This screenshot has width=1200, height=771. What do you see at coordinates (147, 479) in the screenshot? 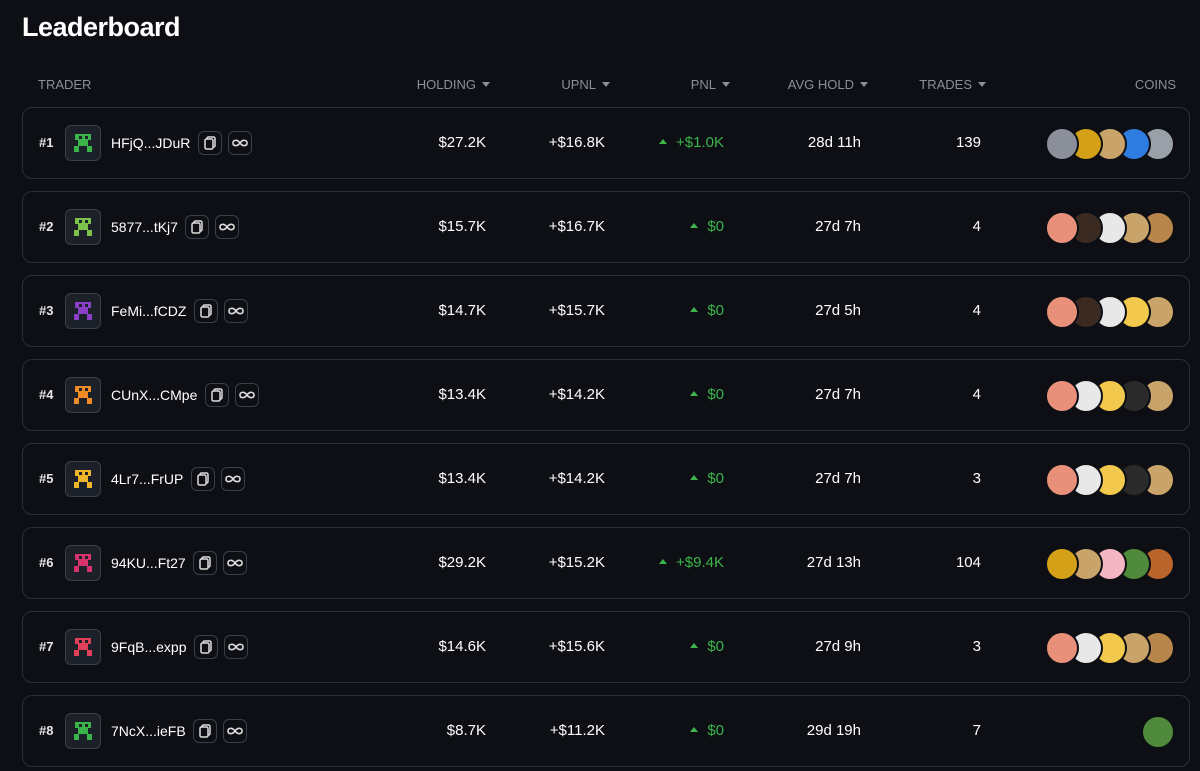
I see `trader-address: 4Lr7...FrUP` at bounding box center [147, 479].